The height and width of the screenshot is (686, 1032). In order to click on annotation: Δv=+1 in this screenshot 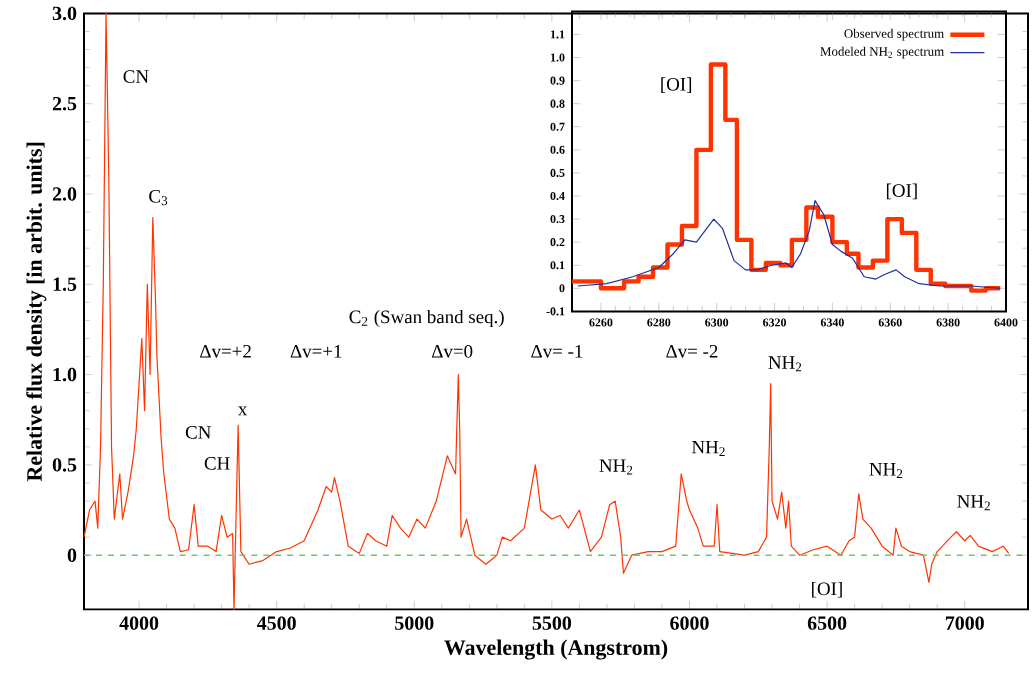, I will do `click(316, 351)`.